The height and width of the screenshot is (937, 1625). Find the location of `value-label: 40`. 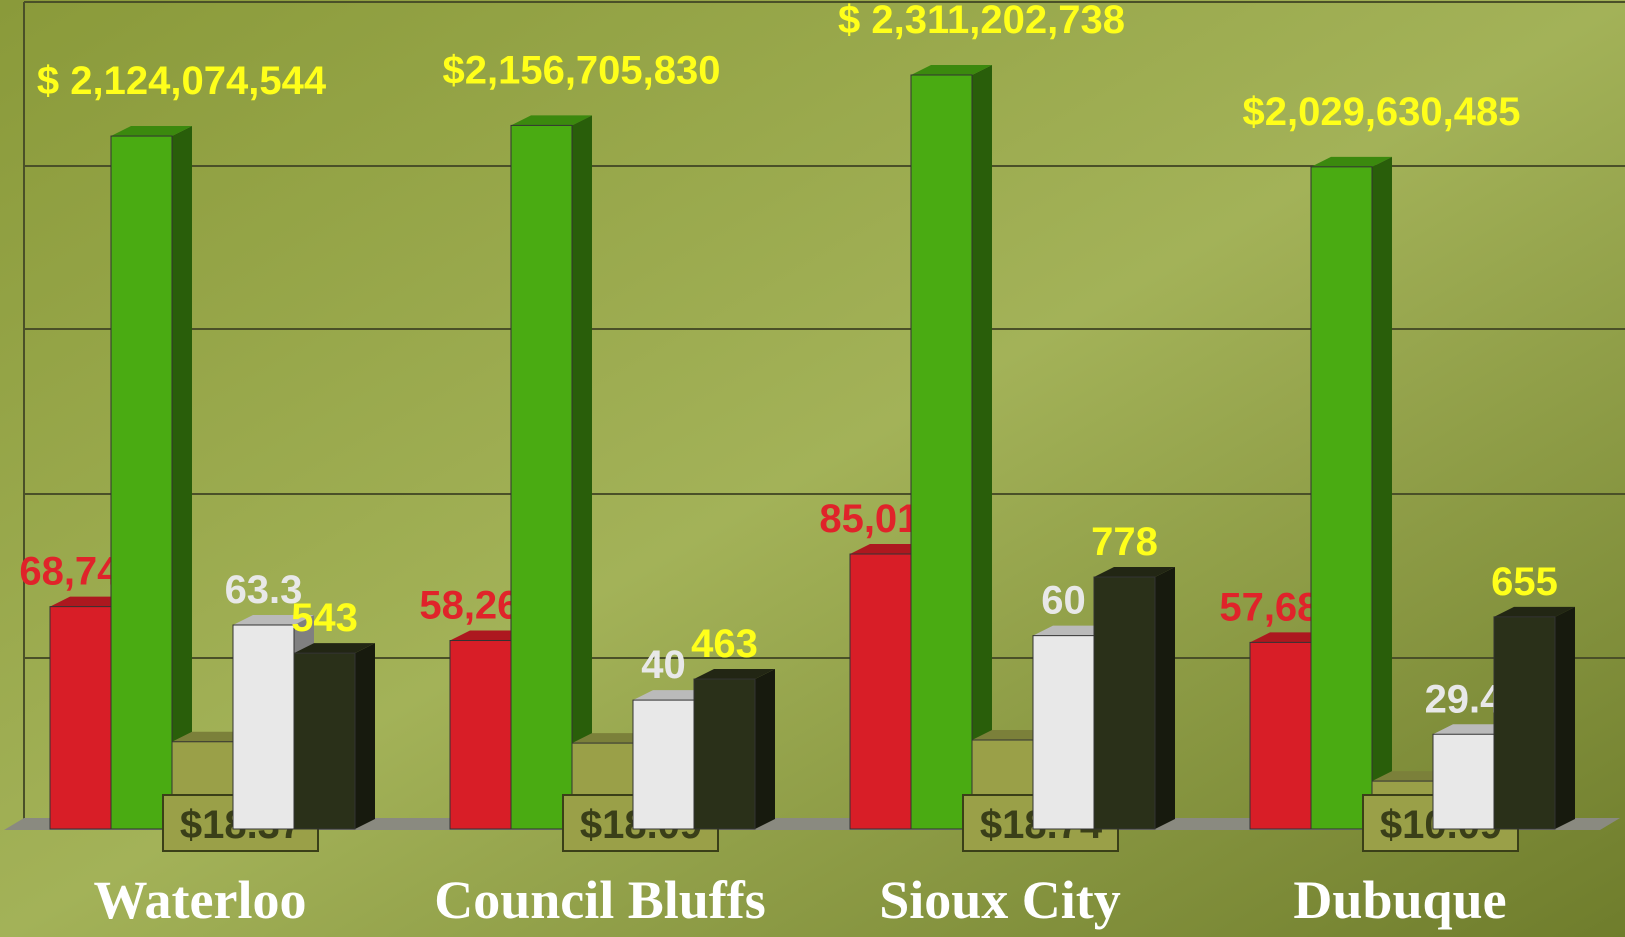

value-label: 40 is located at coordinates (663, 665).